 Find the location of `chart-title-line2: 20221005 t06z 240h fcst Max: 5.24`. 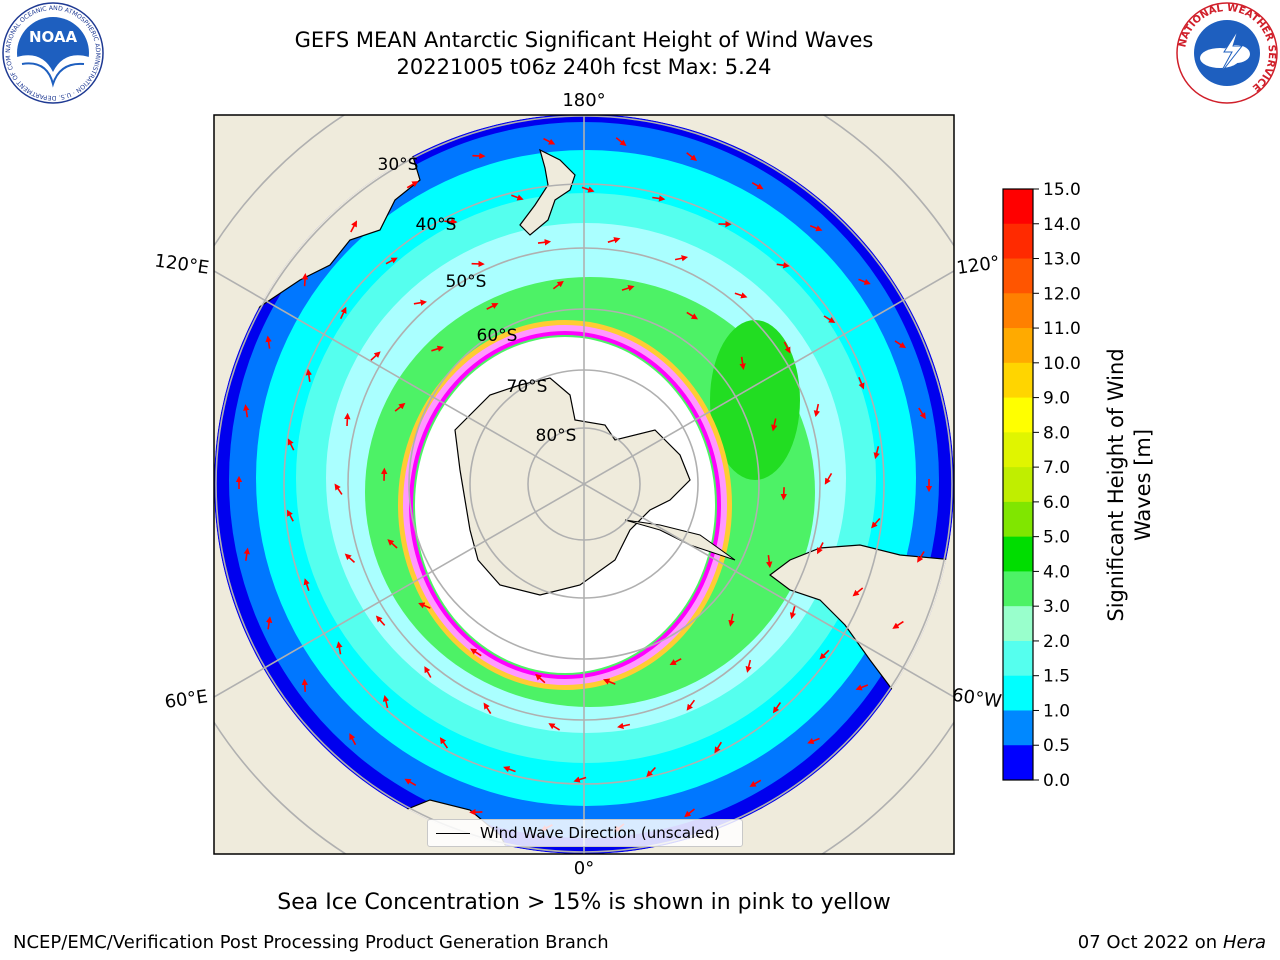

chart-title-line2: 20221005 t06z 240h fcst Max: 5.24 is located at coordinates (584, 67).